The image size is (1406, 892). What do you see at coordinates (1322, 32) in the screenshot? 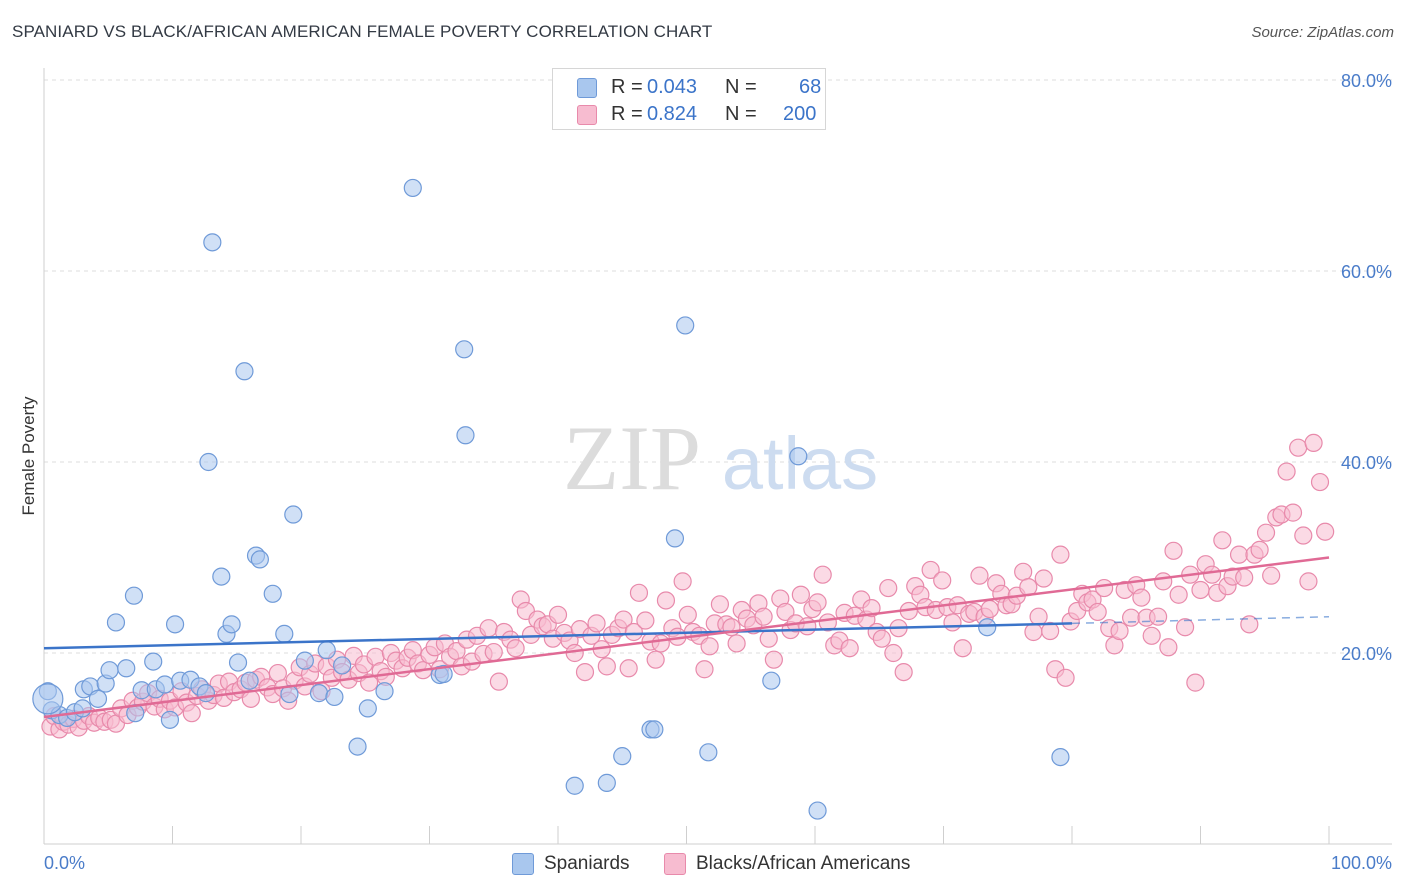
I see `source-credit: Source: ZipAtlas.com` at bounding box center [1322, 32].